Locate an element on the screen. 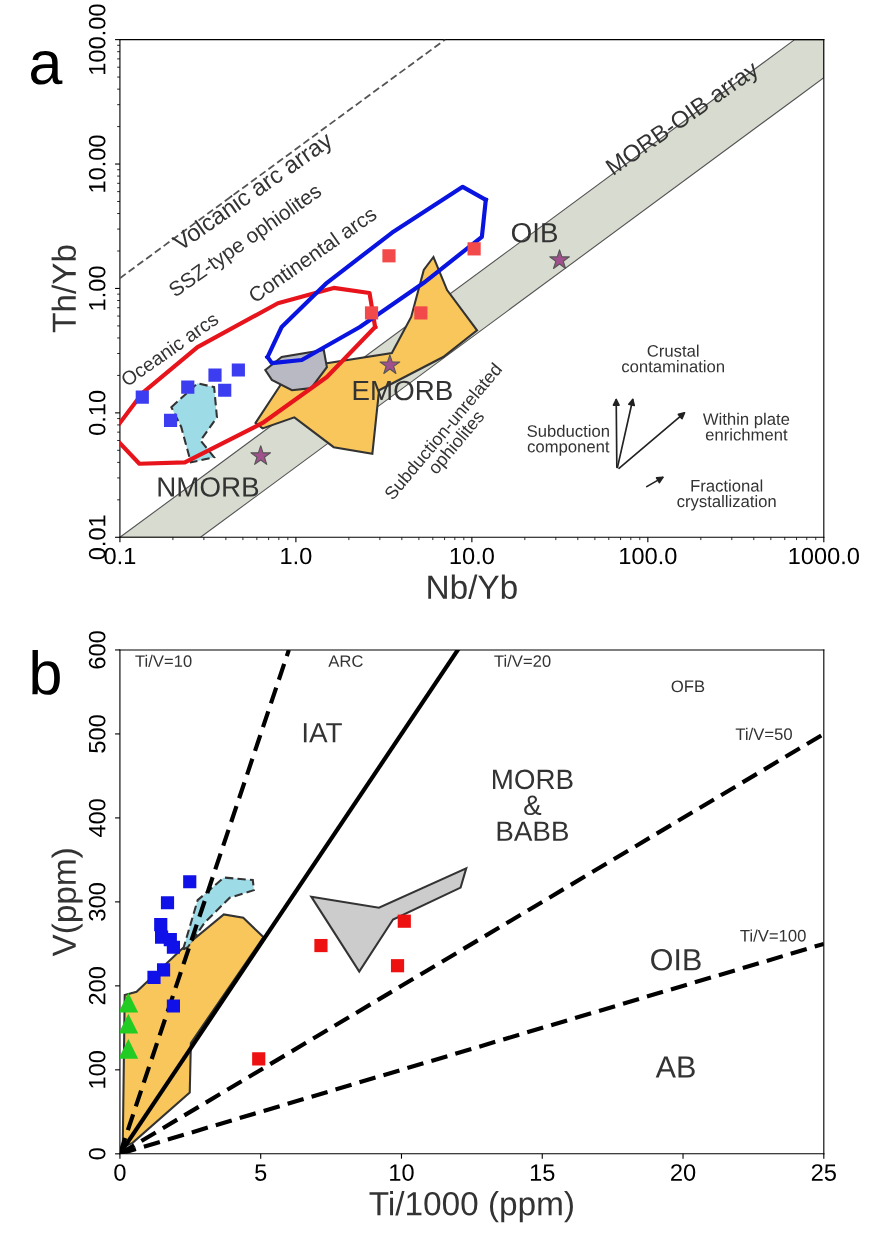  x-tick-label: 0.1 is located at coordinates (120, 556).